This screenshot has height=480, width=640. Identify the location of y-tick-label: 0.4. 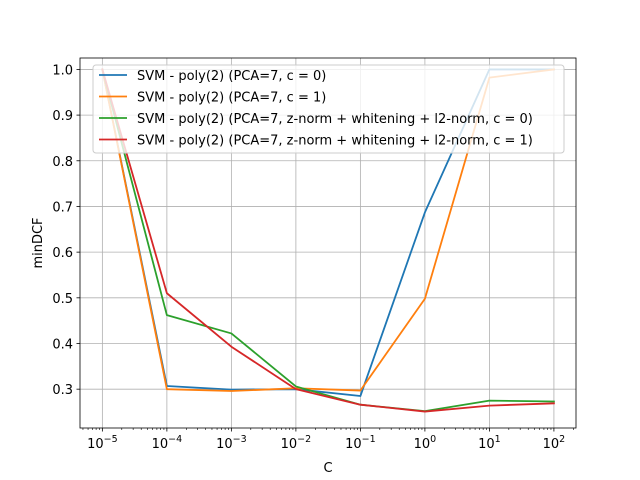
(62, 344).